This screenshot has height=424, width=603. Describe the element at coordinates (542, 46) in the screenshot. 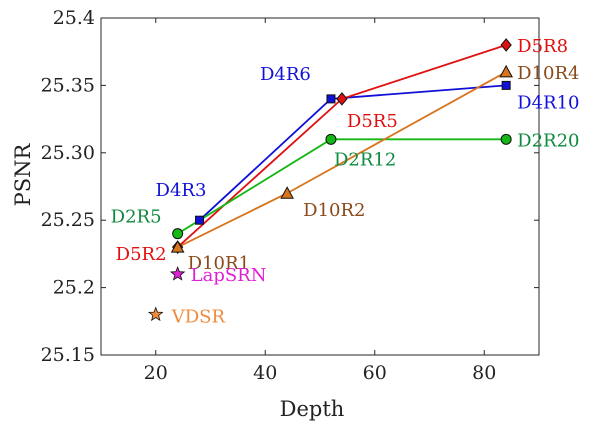

I see `data-label-d5r8: D5R8` at that location.